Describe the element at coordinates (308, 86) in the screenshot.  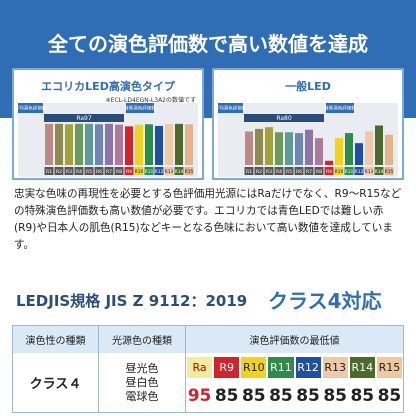
I see `panel-title: 一般LED` at that location.